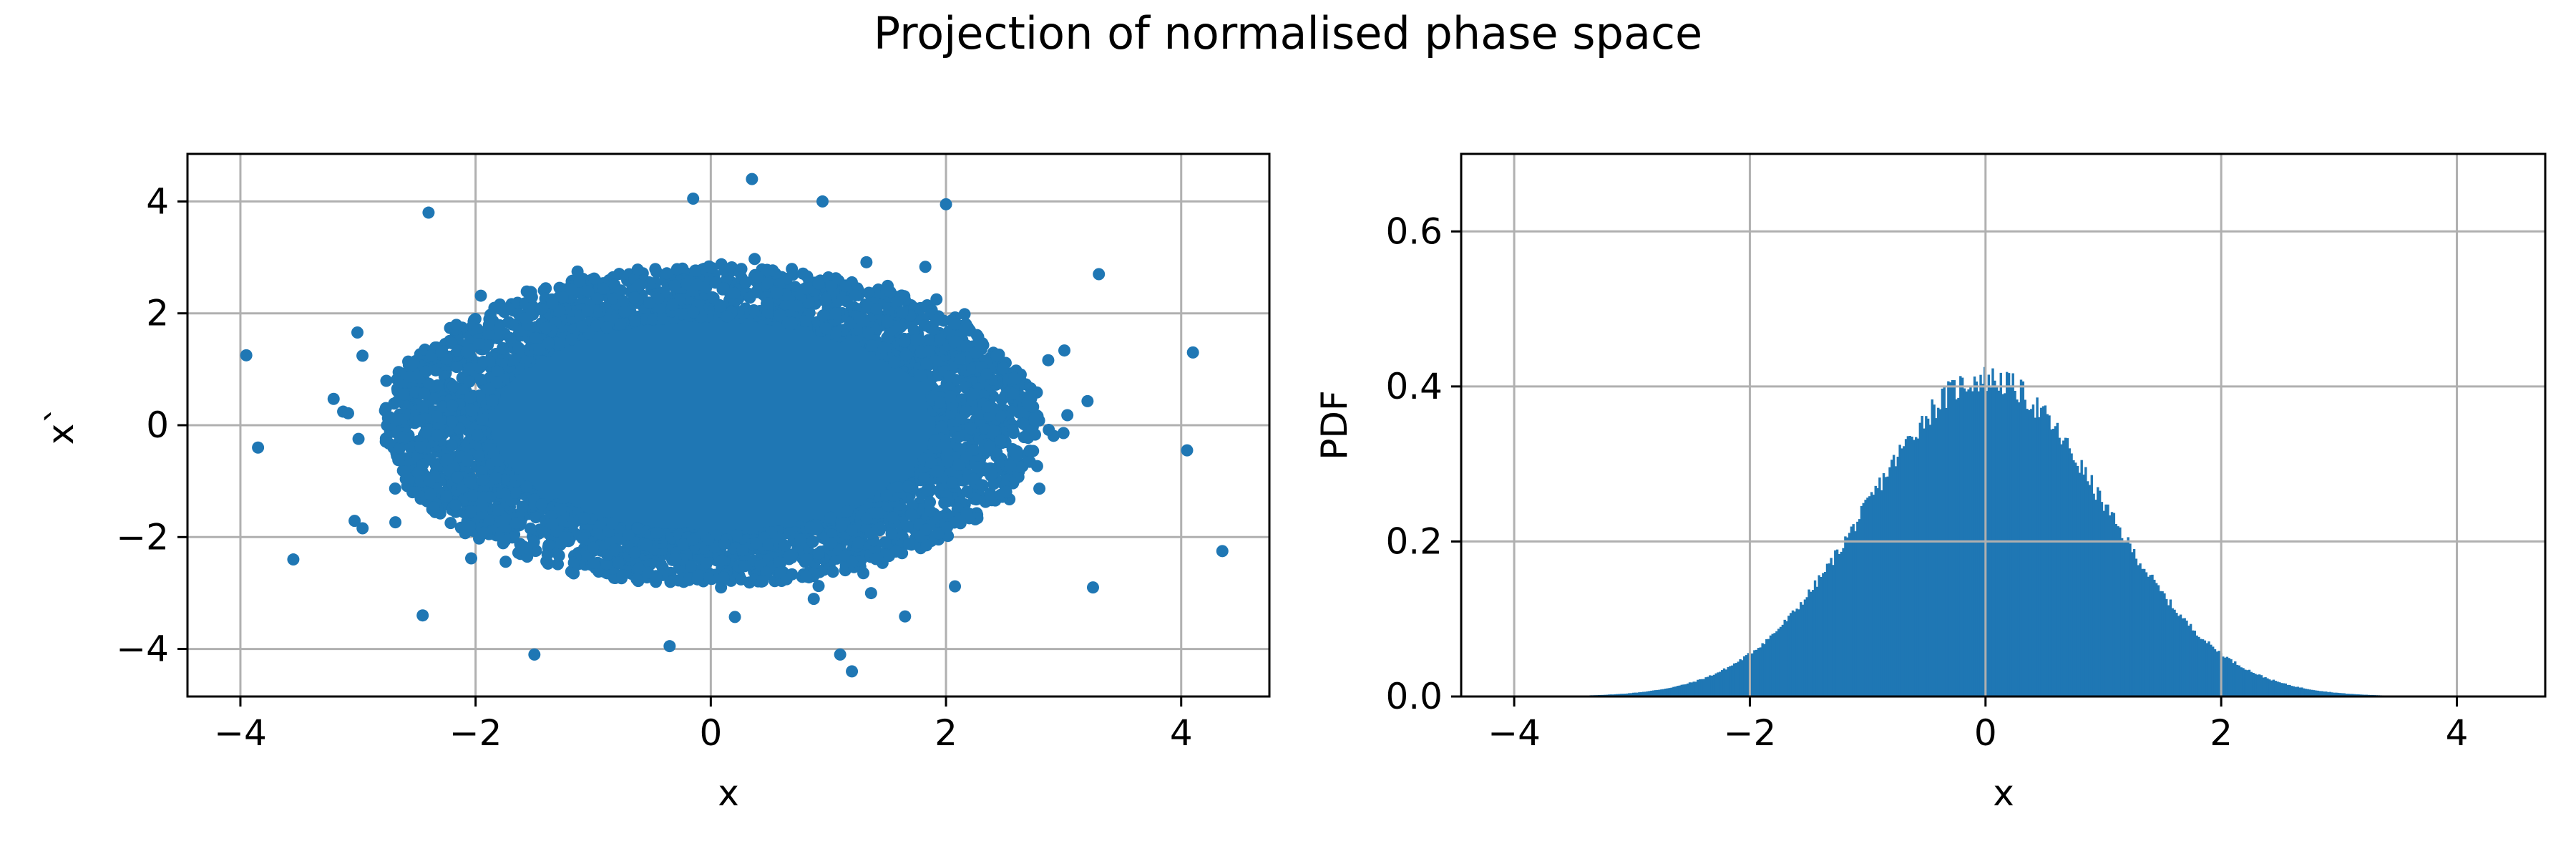  Describe the element at coordinates (1986, 532) in the screenshot. I see `histogram-bars` at that location.